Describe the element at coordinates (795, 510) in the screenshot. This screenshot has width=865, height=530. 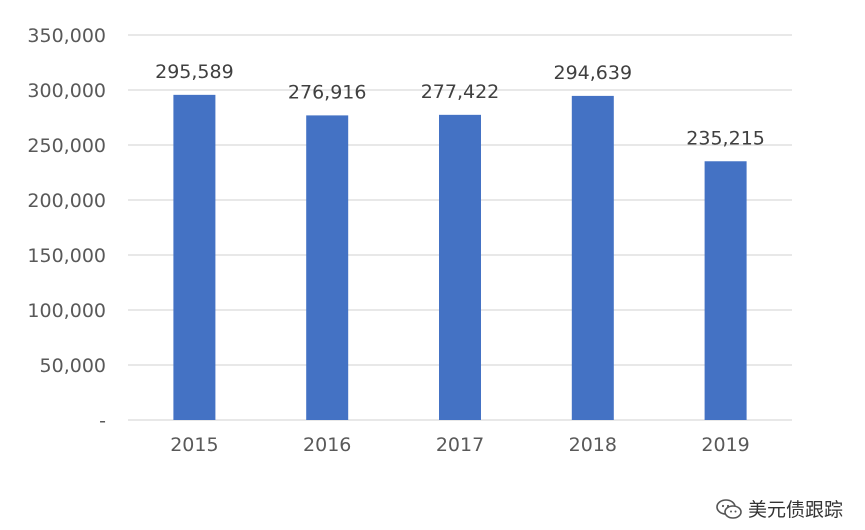
I see `watermark-text: 美元债跟踪` at that location.